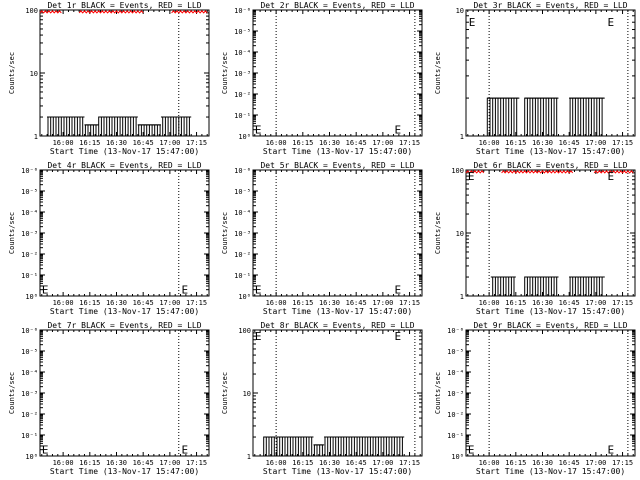 This screenshot has width=640, height=480. Describe the element at coordinates (124, 165) in the screenshot. I see `chart-title: Det 4r BLACK = Events, RED = LLD` at that location.